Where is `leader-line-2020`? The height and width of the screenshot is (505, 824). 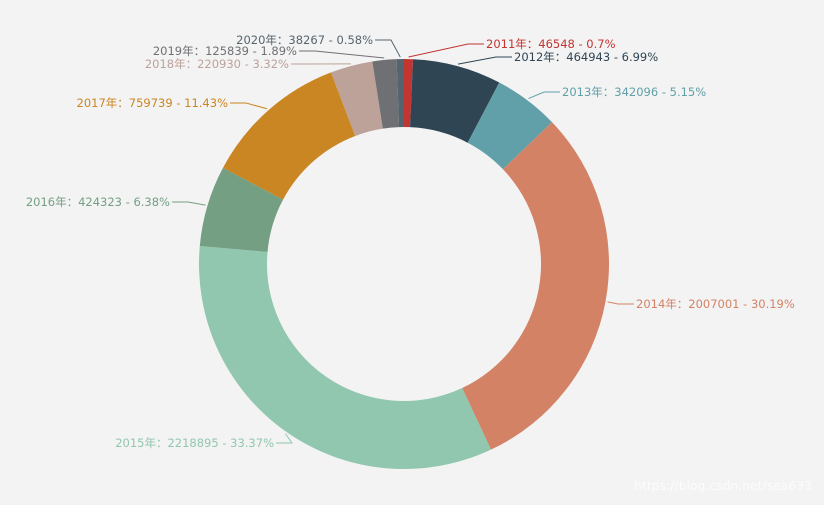 leader-line-2020 is located at coordinates (387, 48).